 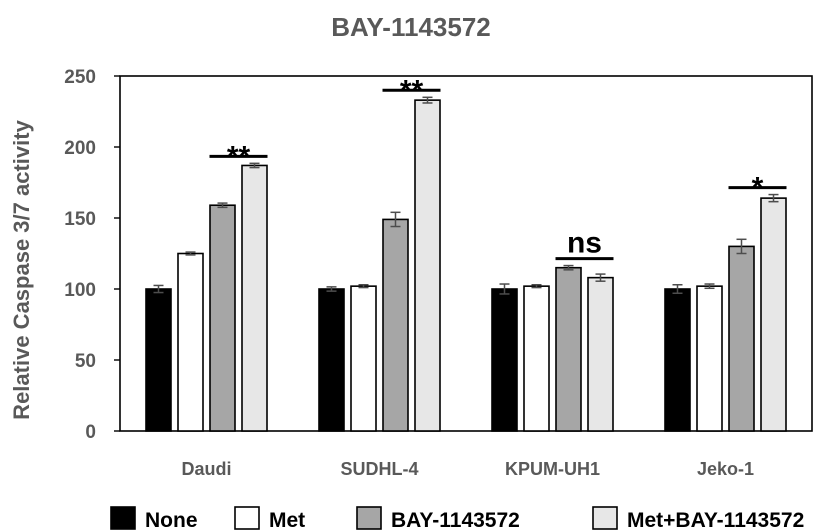 What do you see at coordinates (21, 269) in the screenshot?
I see `y-axis-label: Relative Caspase 3/7 activity` at bounding box center [21, 269].